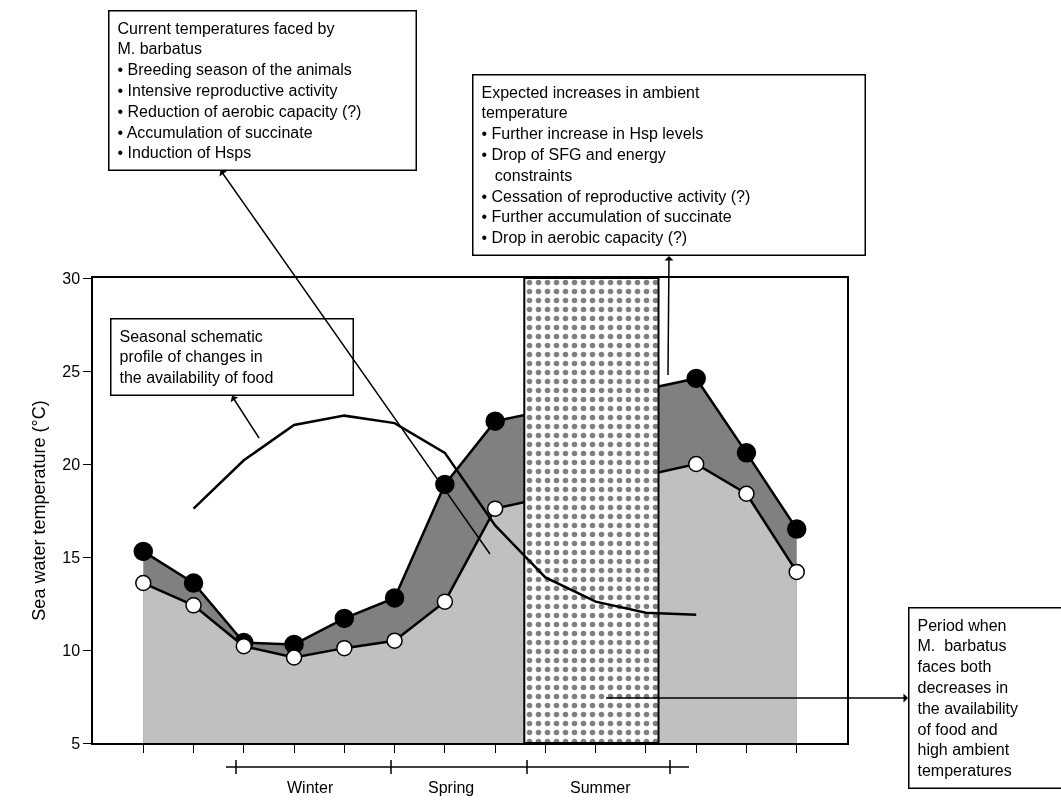 The width and height of the screenshot is (1061, 803). I want to click on y-axis-title: Sea water temperature (°C), so click(38, 510).